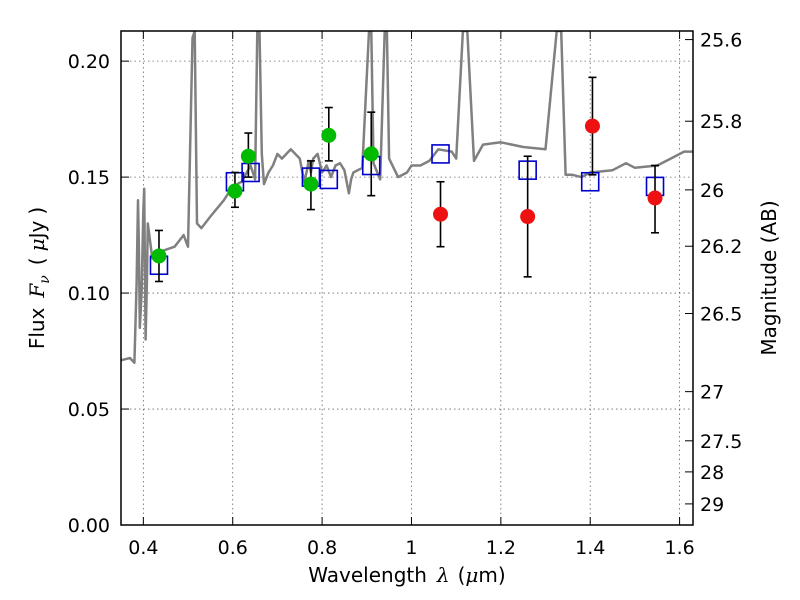 The width and height of the screenshot is (800, 600). I want to click on x-tick-label: 1, so click(411, 548).